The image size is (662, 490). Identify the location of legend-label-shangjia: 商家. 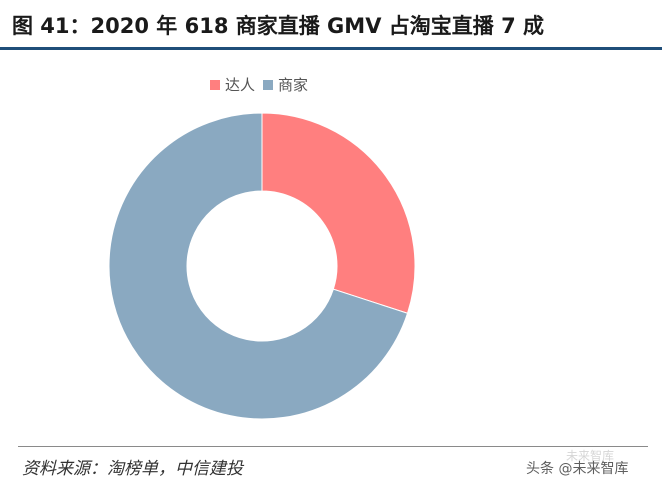
(293, 85).